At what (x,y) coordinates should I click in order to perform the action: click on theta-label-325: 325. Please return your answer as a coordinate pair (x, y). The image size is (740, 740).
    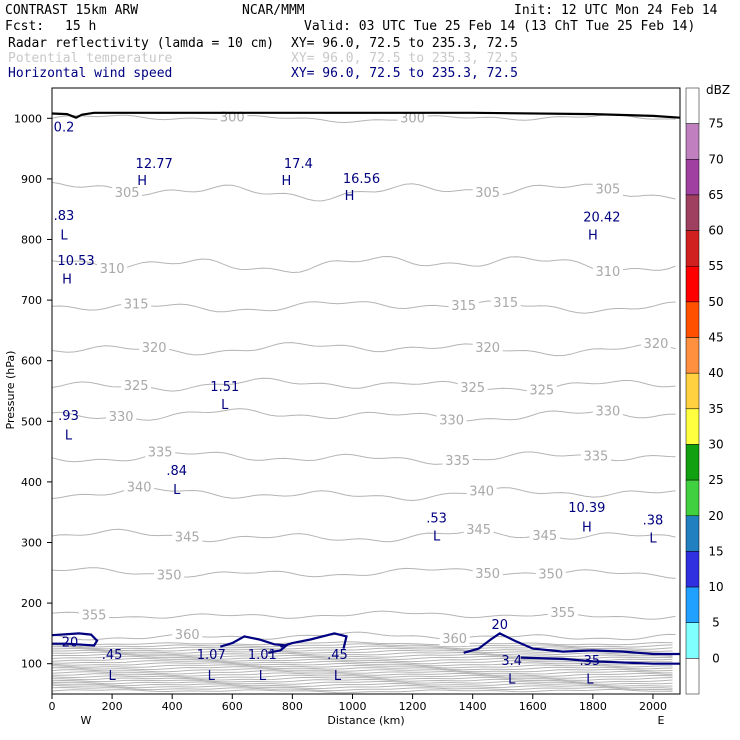
    Looking at the image, I should click on (136, 386).